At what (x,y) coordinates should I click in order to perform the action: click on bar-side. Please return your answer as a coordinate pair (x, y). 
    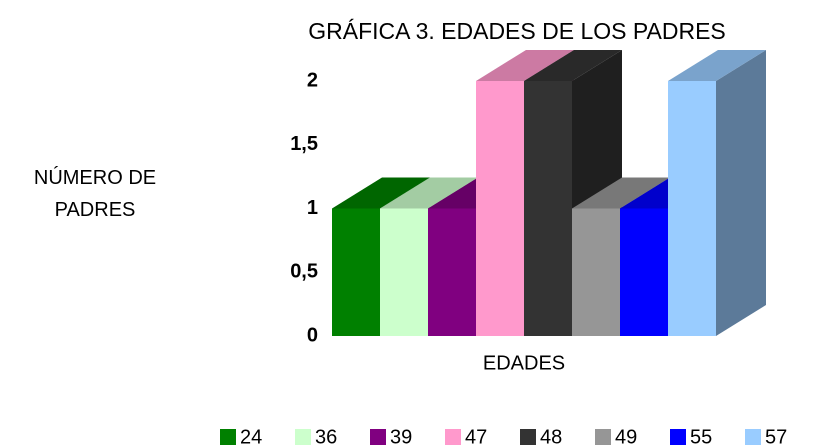
    Looking at the image, I should click on (741, 193).